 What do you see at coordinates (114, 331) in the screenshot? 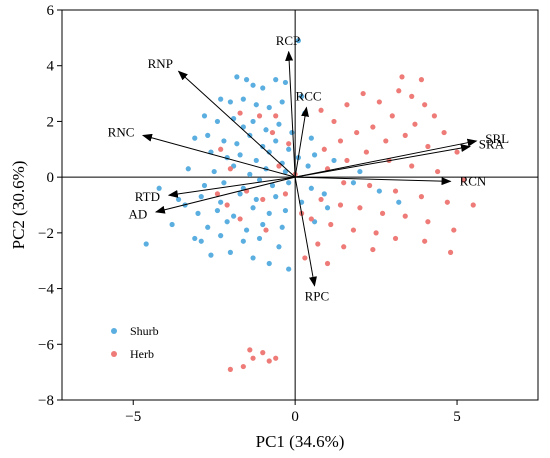
I see `legend-marker-shurb` at bounding box center [114, 331].